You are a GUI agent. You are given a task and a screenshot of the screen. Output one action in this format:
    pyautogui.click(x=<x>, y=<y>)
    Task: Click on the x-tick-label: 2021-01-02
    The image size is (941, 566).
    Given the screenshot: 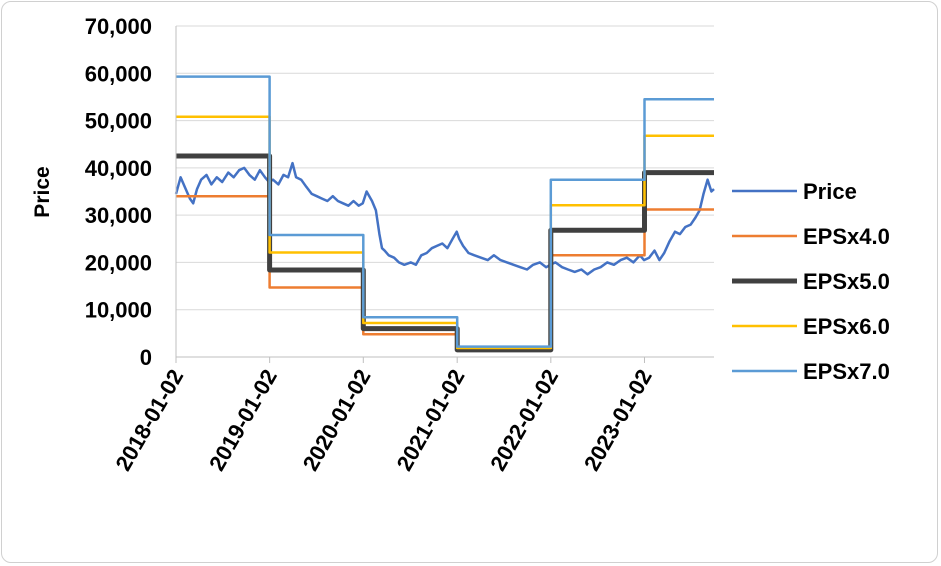 What is the action you would take?
    pyautogui.click(x=431, y=420)
    